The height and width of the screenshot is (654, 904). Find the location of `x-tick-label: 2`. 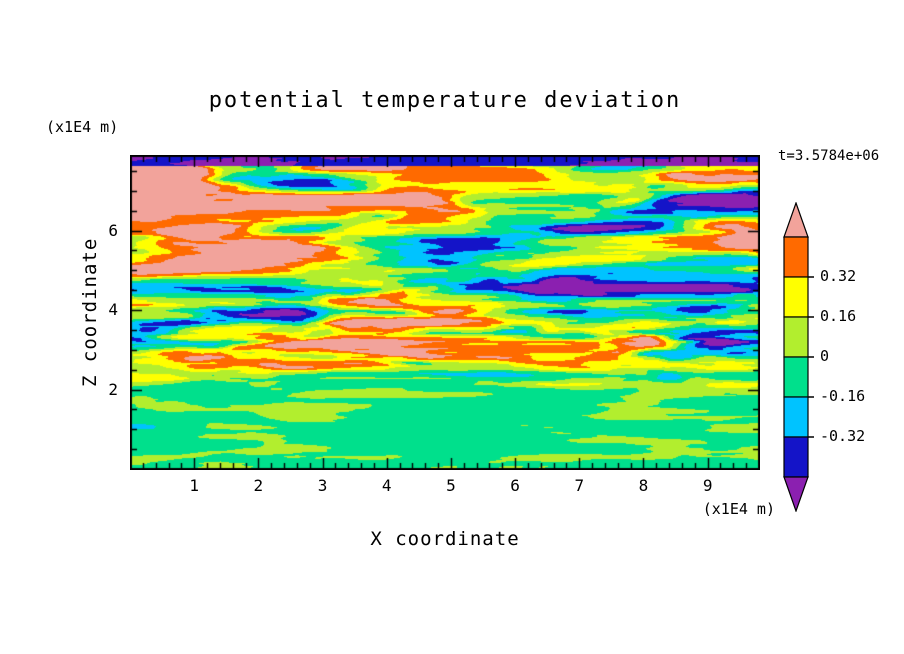

x-tick-label: 2 is located at coordinates (258, 485).